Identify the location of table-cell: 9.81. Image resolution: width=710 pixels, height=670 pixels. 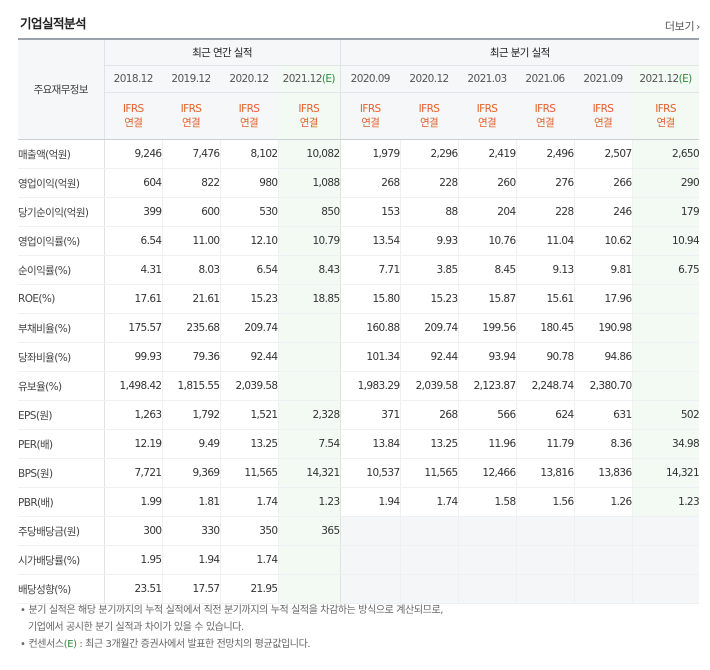
(602, 270).